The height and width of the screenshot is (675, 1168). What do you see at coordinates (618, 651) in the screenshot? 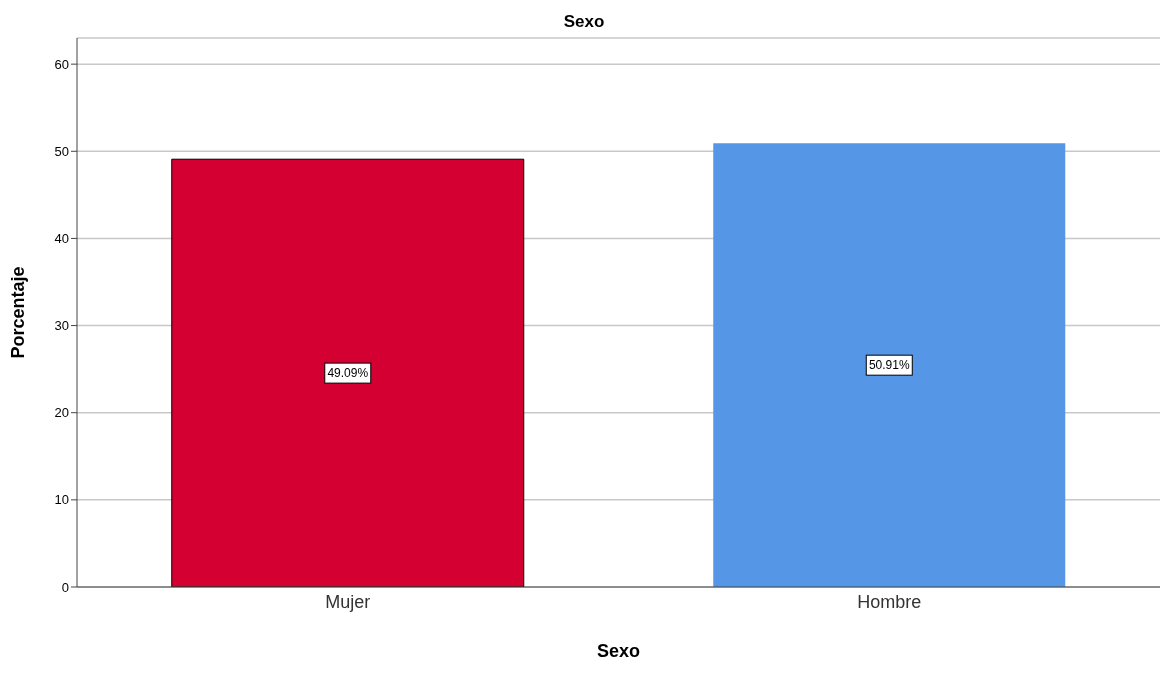
I see `x-axis-title: Sexo` at bounding box center [618, 651].